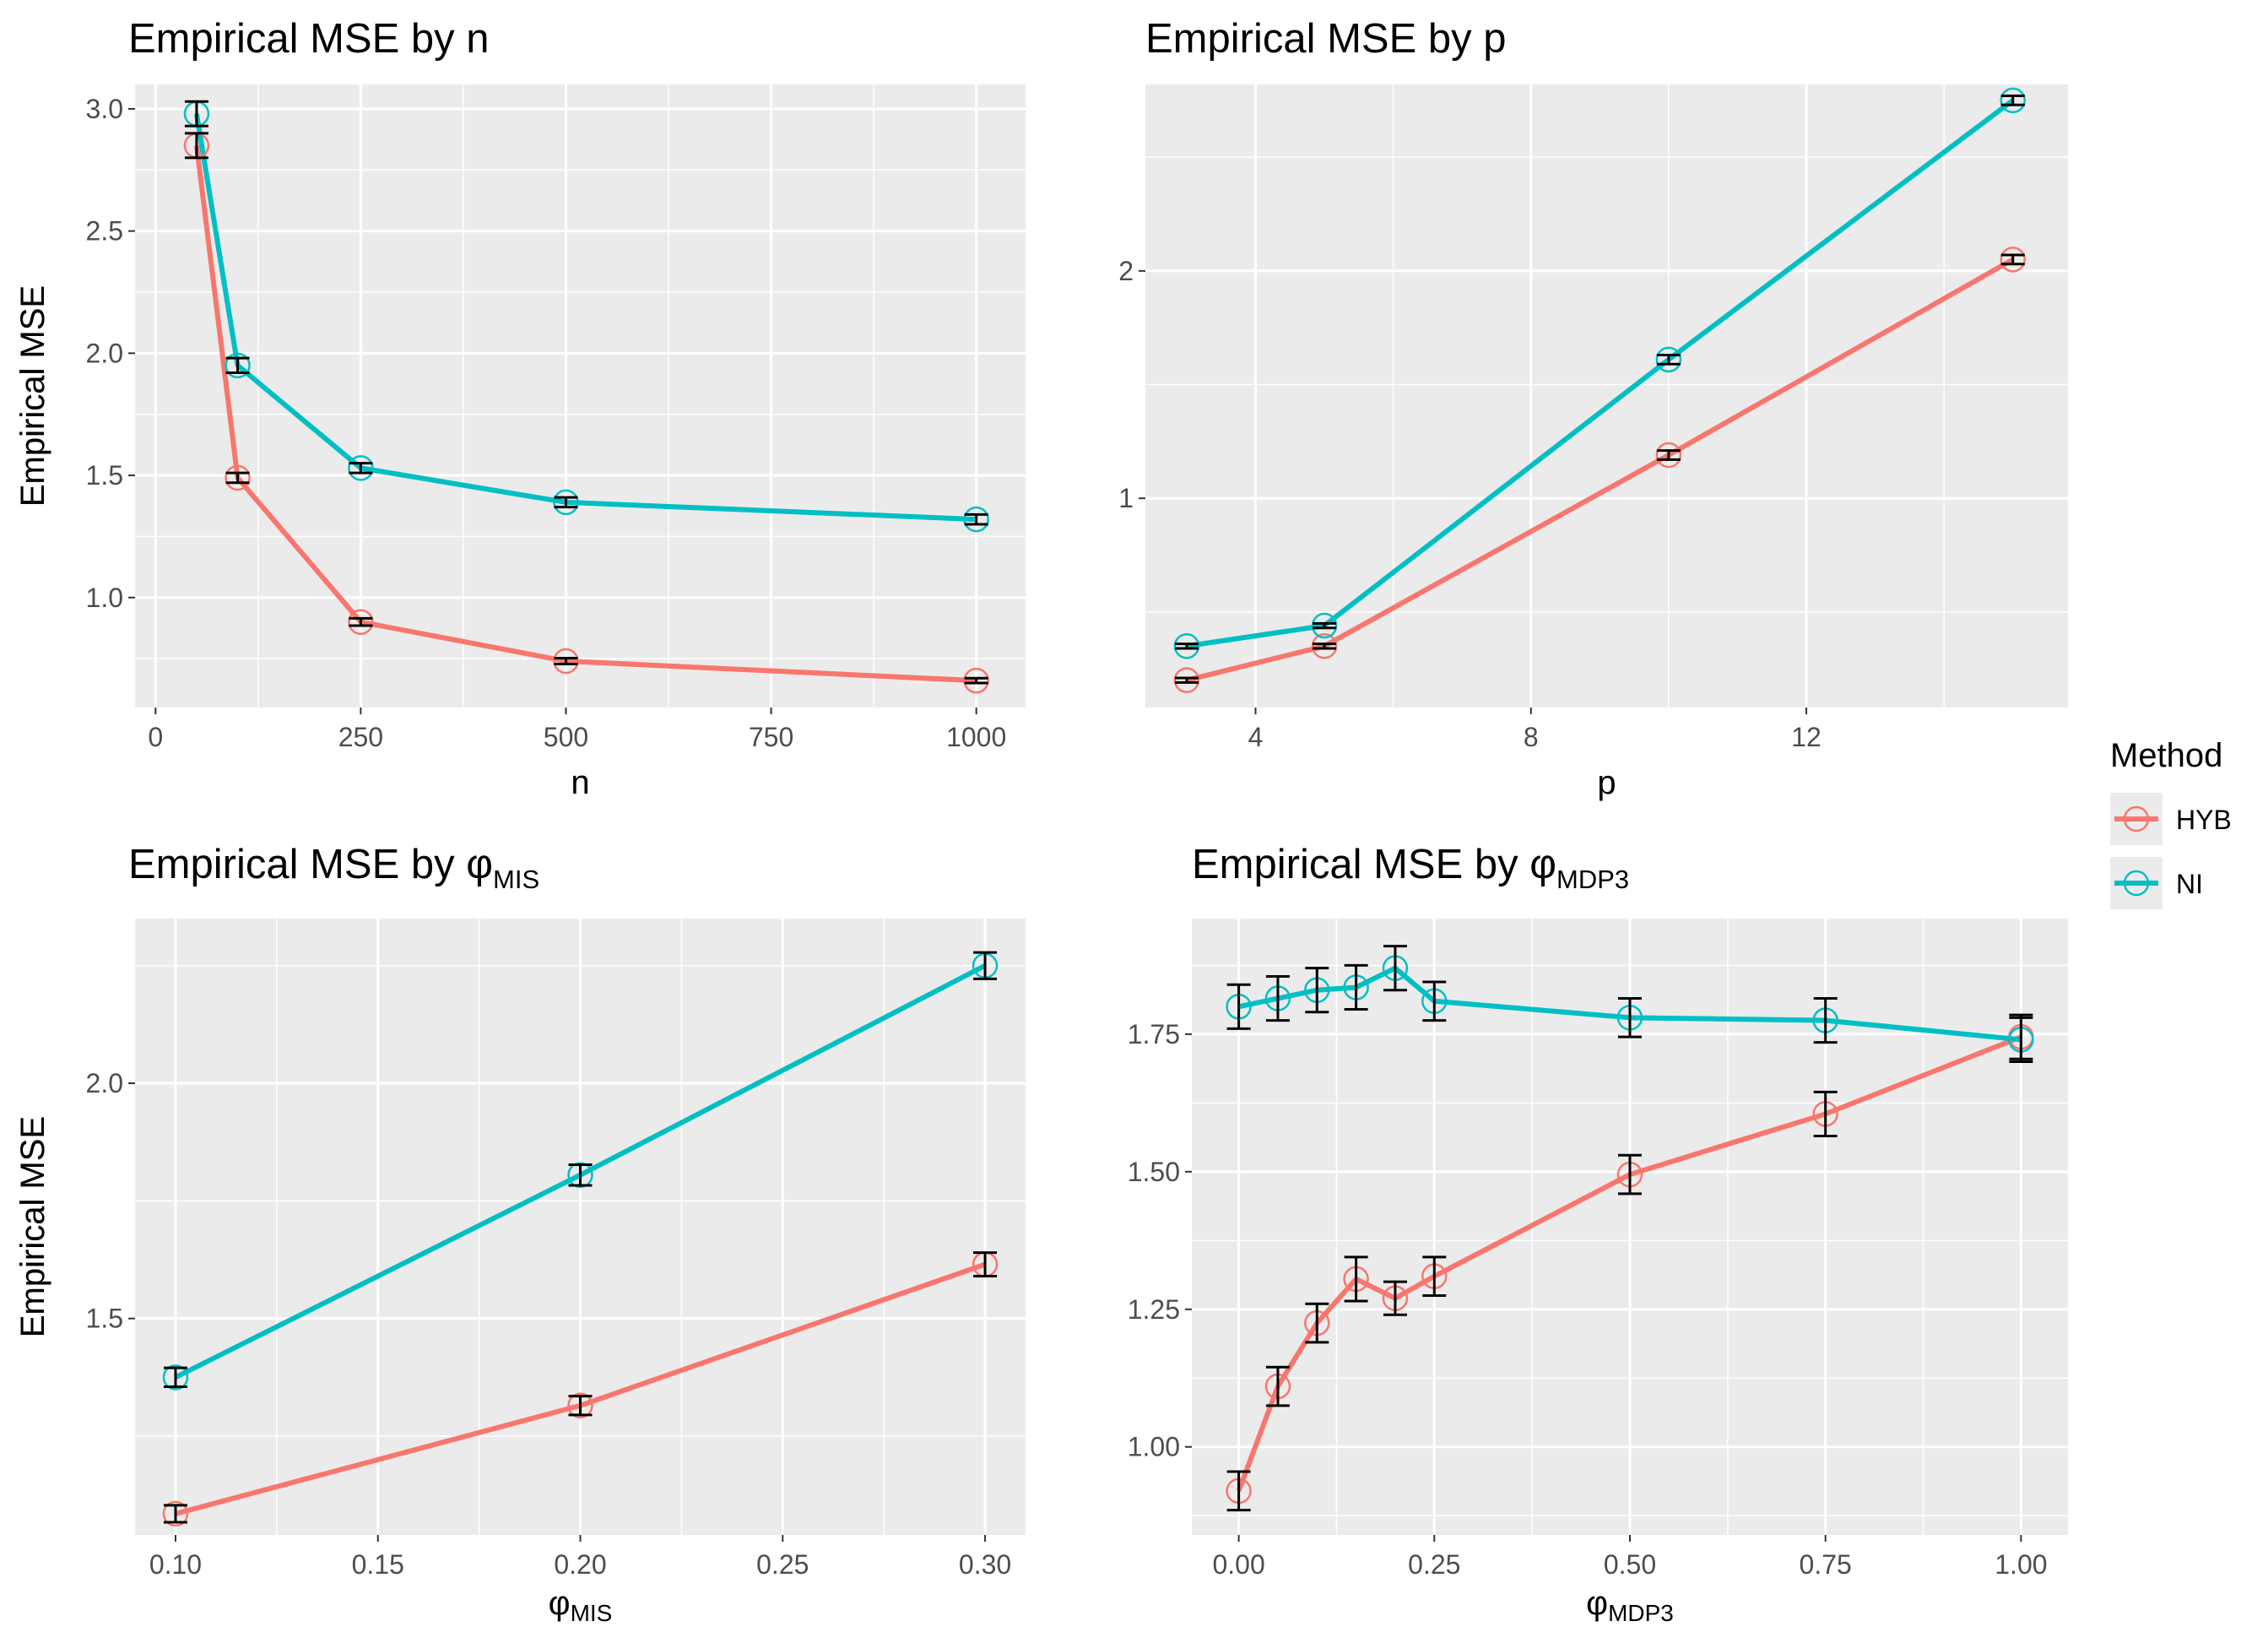 The image size is (2268, 1643). Describe the element at coordinates (1806, 737) in the screenshot. I see `x-tick-label: 12` at that location.